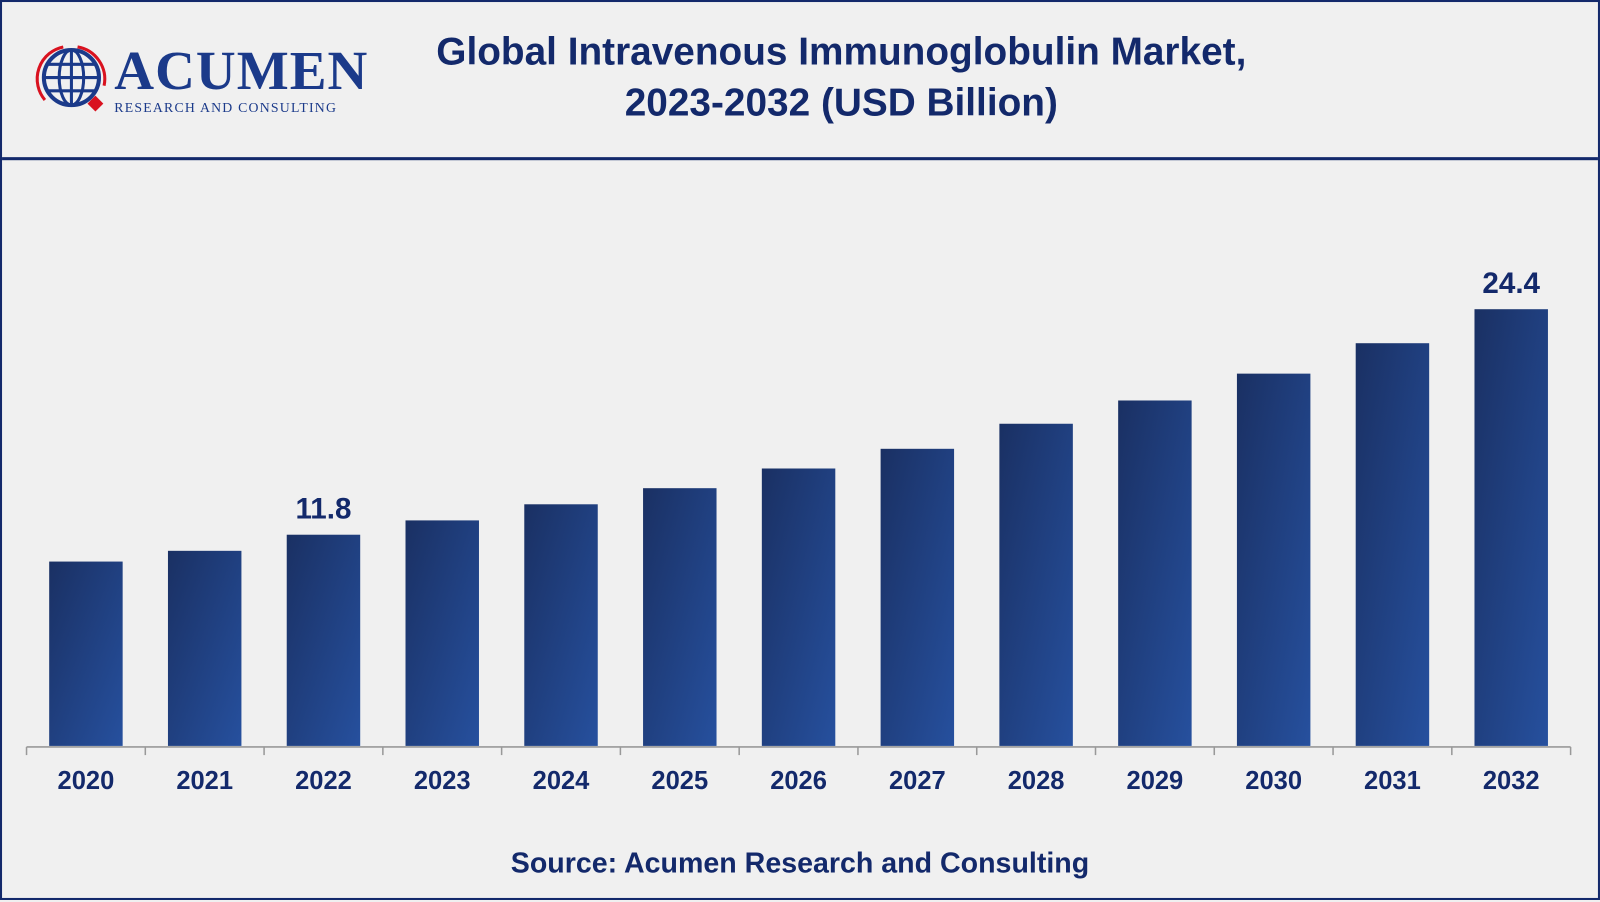  What do you see at coordinates (323, 508) in the screenshot?
I see `data-label-2022: 11.8` at bounding box center [323, 508].